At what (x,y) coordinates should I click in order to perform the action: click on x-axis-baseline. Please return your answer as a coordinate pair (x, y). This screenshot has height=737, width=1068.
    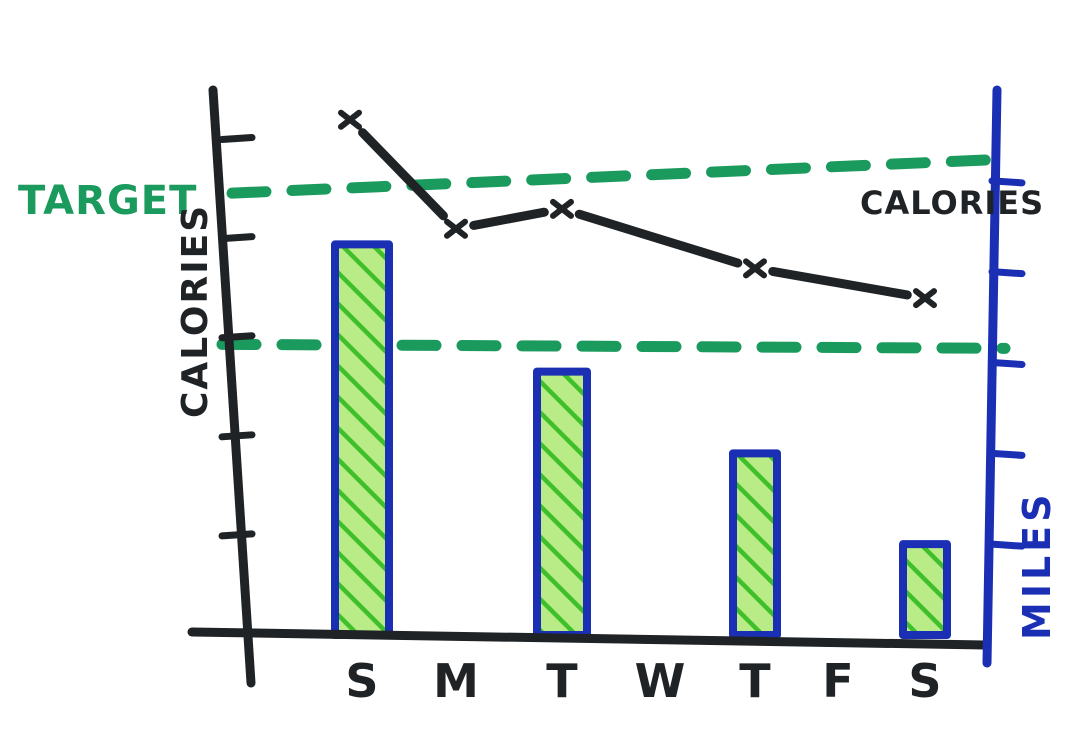
    Looking at the image, I should click on (588, 638).